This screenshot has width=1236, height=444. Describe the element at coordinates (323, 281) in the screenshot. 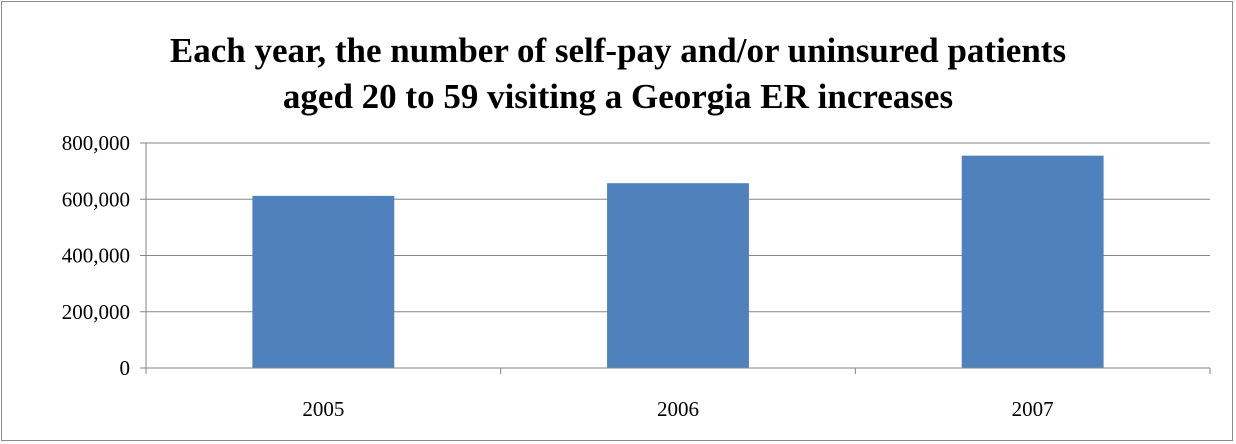

I see `bar-2005` at that location.